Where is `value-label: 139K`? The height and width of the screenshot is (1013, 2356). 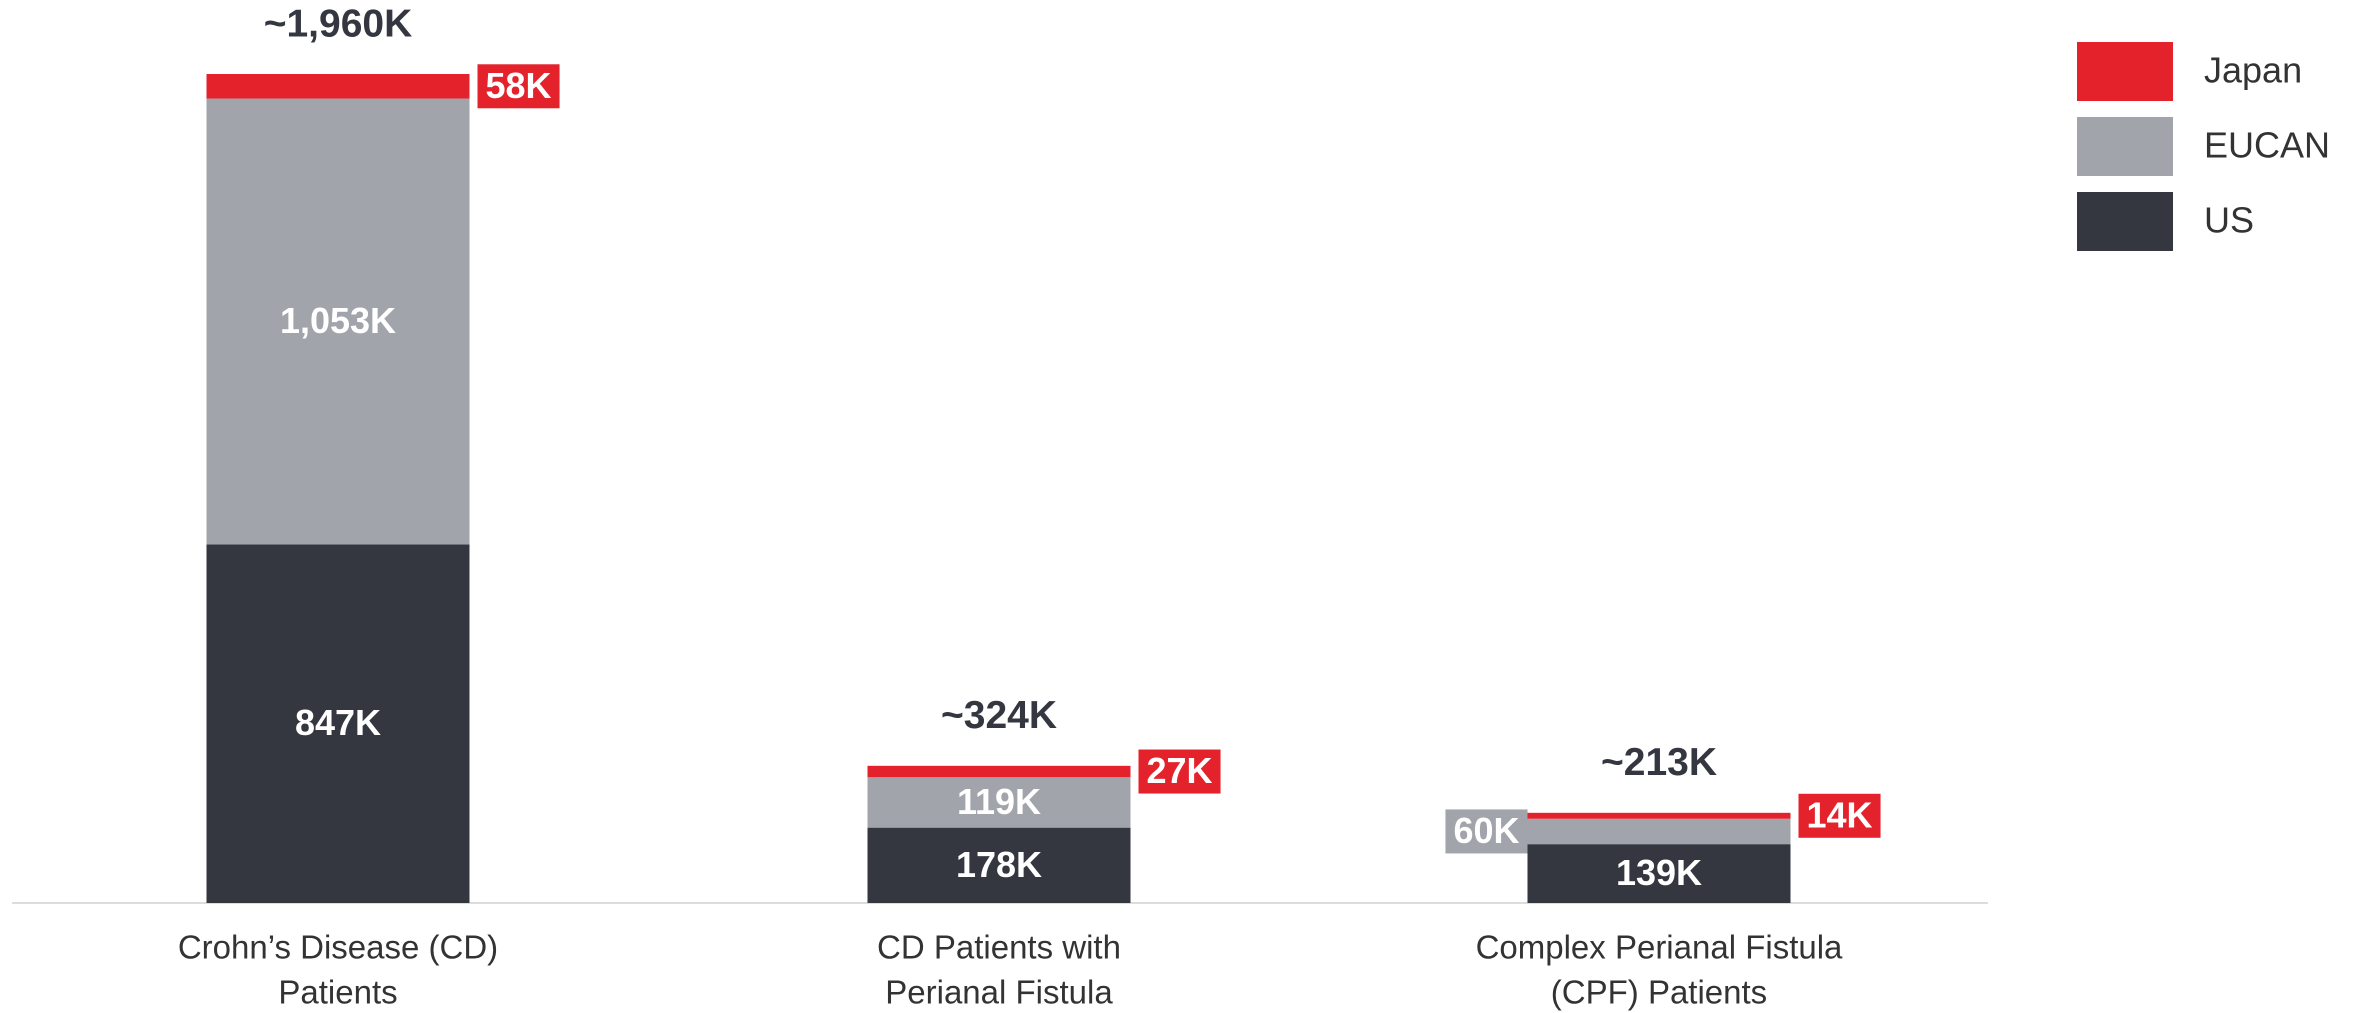
value-label: 139K is located at coordinates (1659, 872).